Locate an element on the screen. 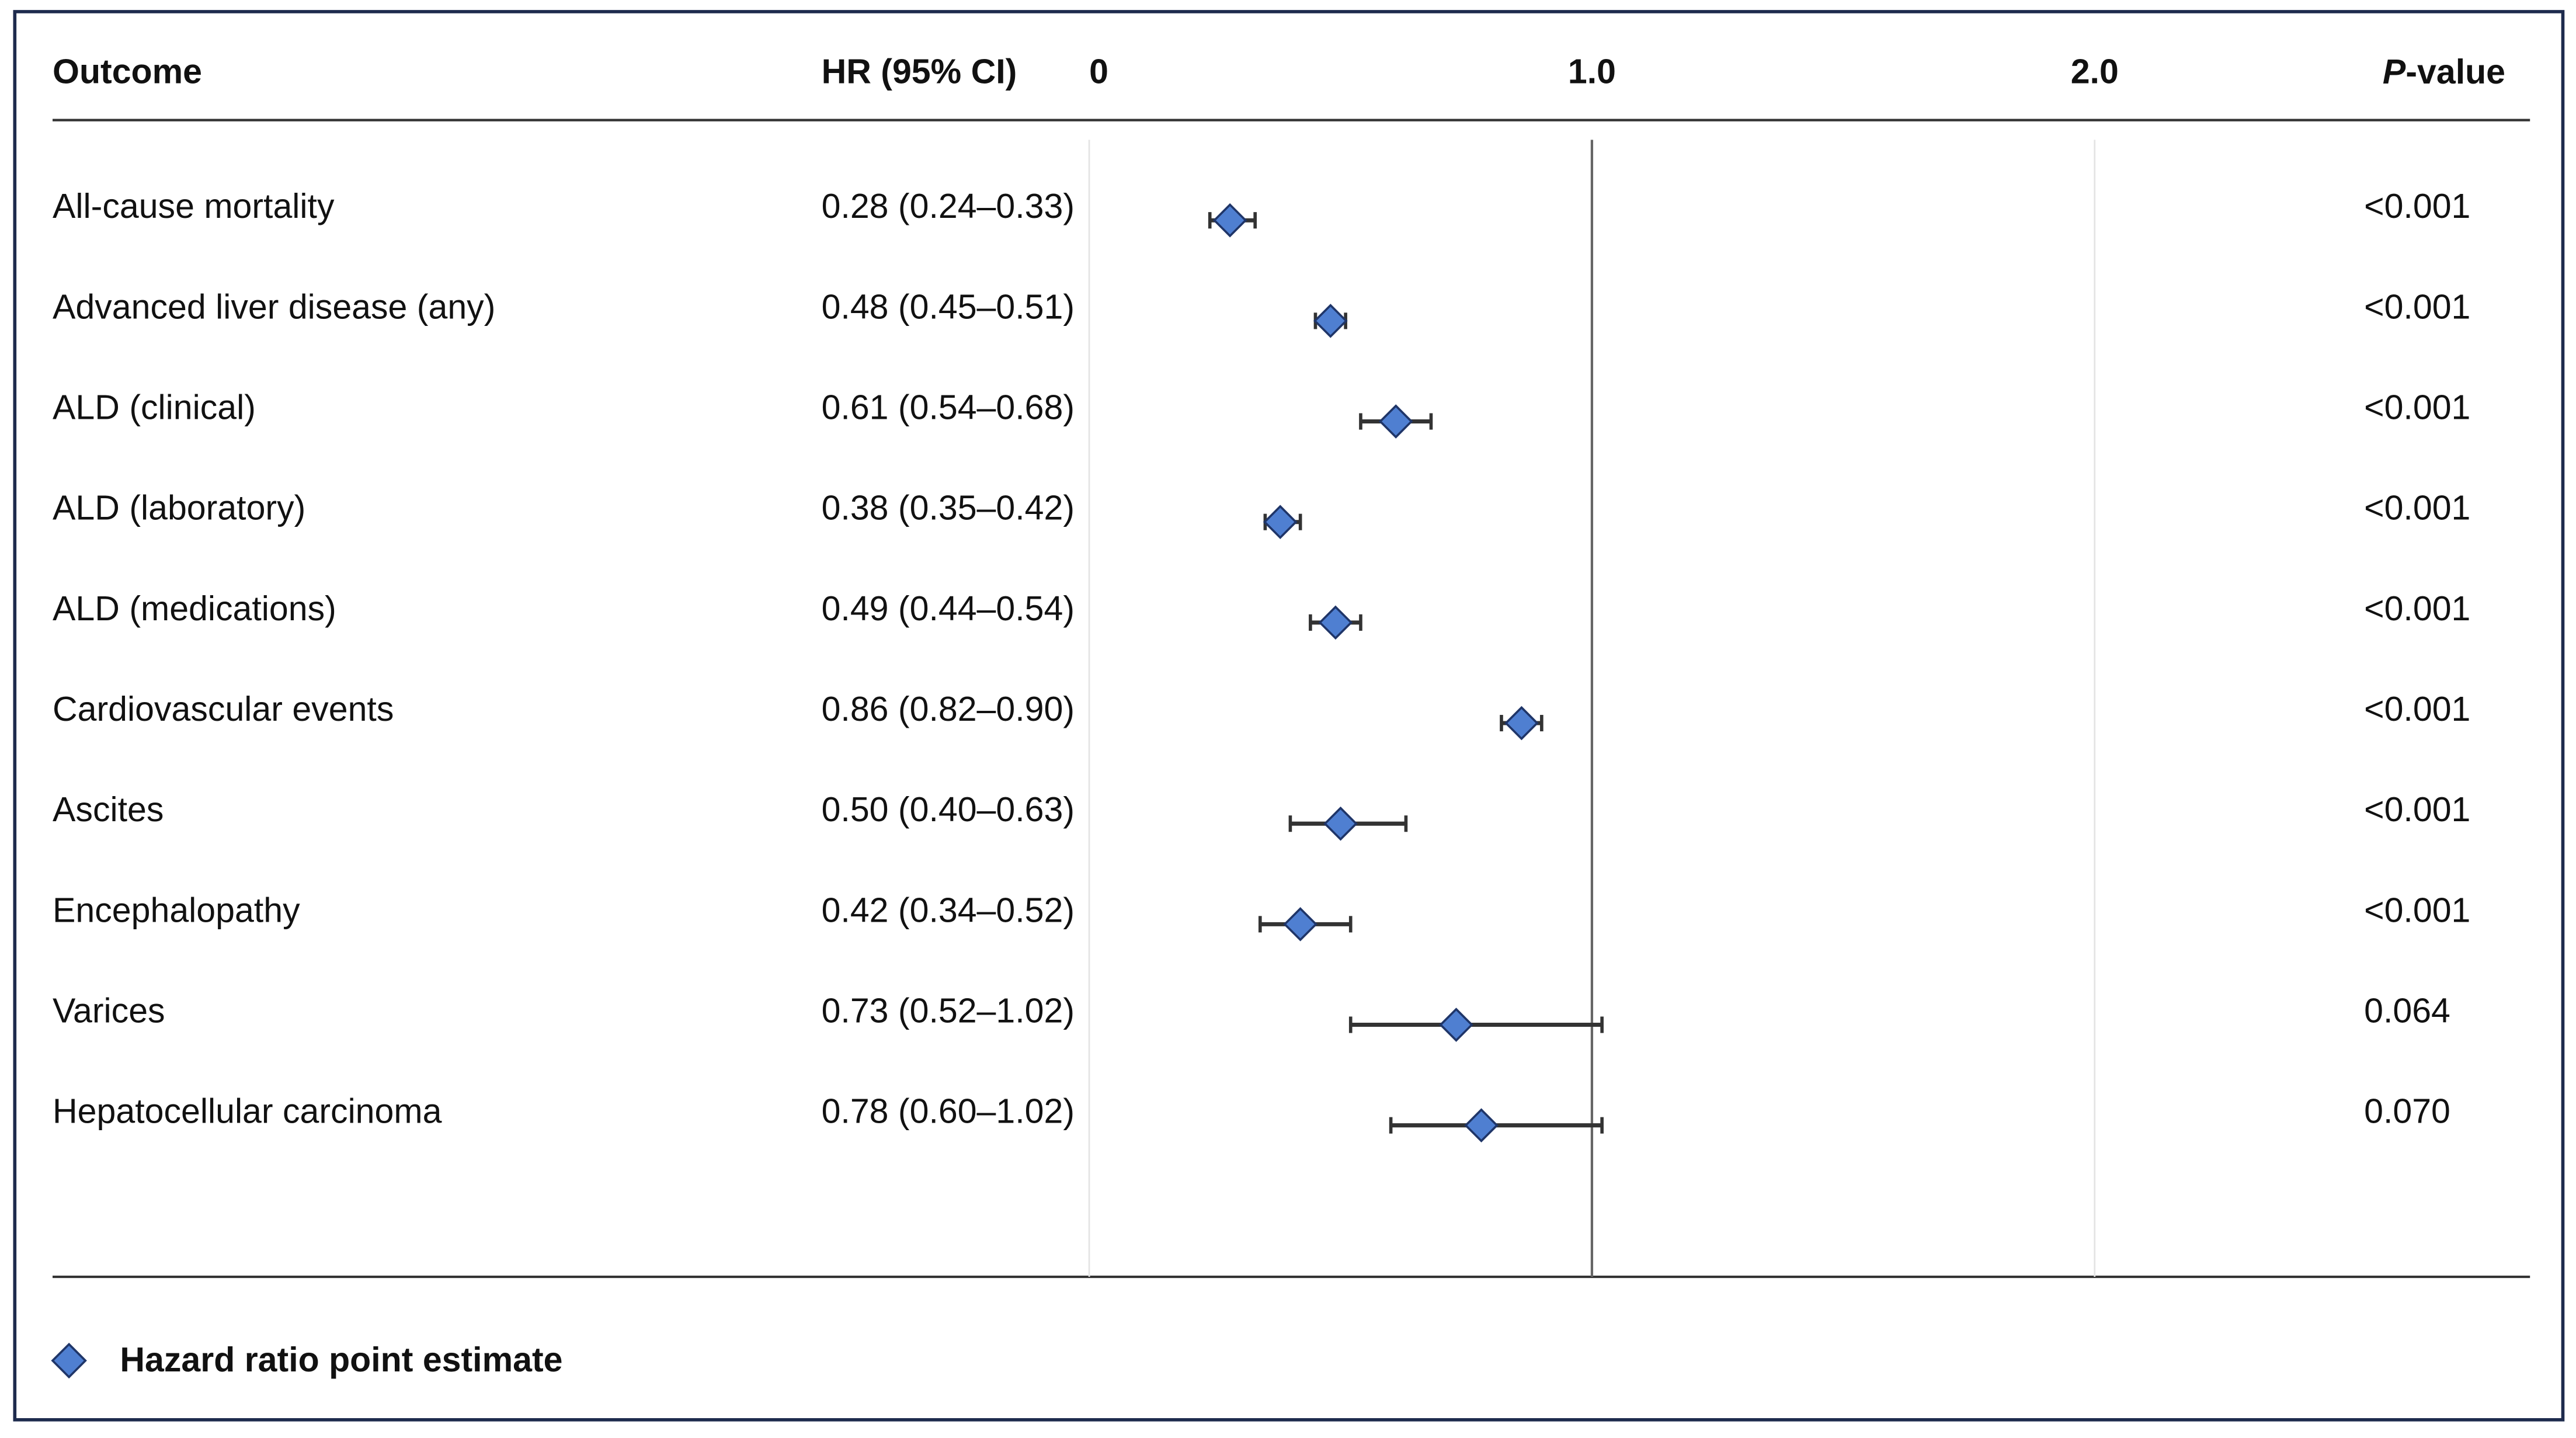 The image size is (2576, 1438). x-tick-label: 2.0 is located at coordinates (2095, 71).